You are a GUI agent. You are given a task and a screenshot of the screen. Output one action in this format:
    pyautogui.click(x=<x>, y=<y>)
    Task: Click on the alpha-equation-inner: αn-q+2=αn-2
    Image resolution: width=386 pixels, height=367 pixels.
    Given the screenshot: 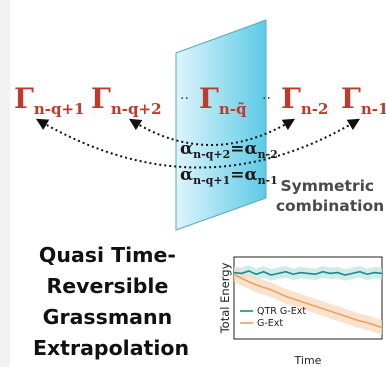 What is the action you would take?
    pyautogui.click(x=229, y=150)
    